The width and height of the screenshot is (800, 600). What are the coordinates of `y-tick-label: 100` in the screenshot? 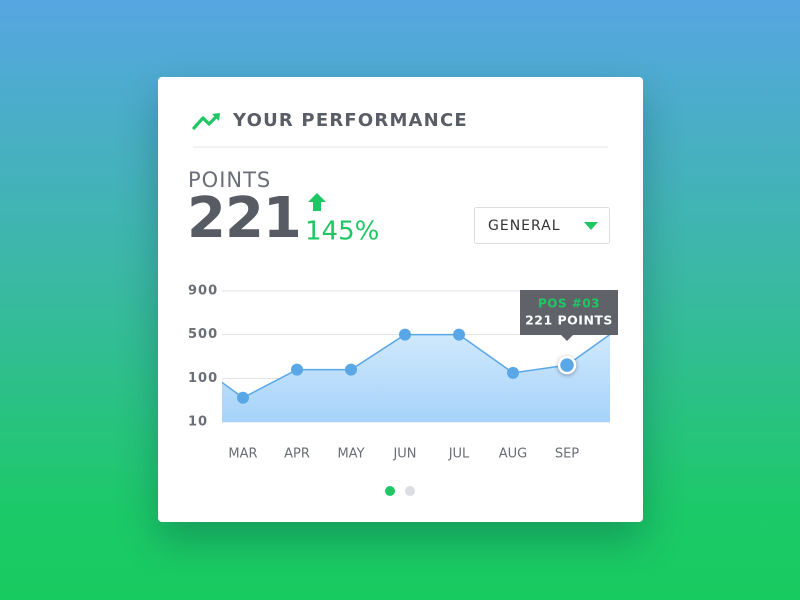 It's located at (203, 378).